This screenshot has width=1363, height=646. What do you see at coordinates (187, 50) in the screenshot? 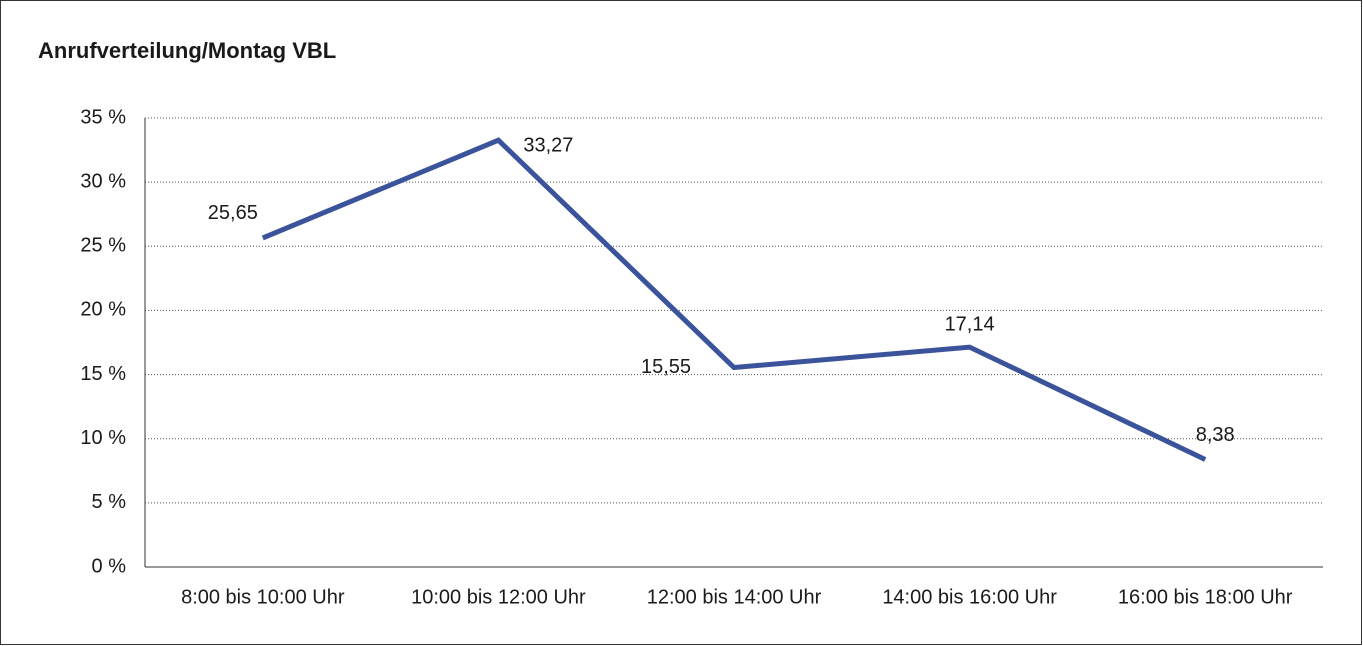
I see `chart-title: Anrufverteilung/Montag VBL` at bounding box center [187, 50].